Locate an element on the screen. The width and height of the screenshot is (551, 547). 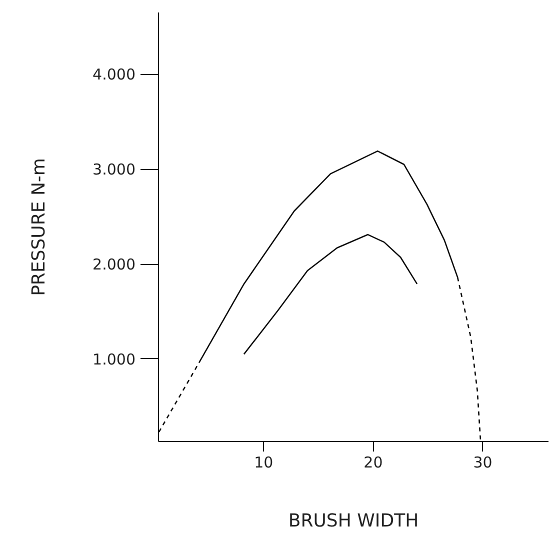
y-tick-label: 2.000 is located at coordinates (114, 265).